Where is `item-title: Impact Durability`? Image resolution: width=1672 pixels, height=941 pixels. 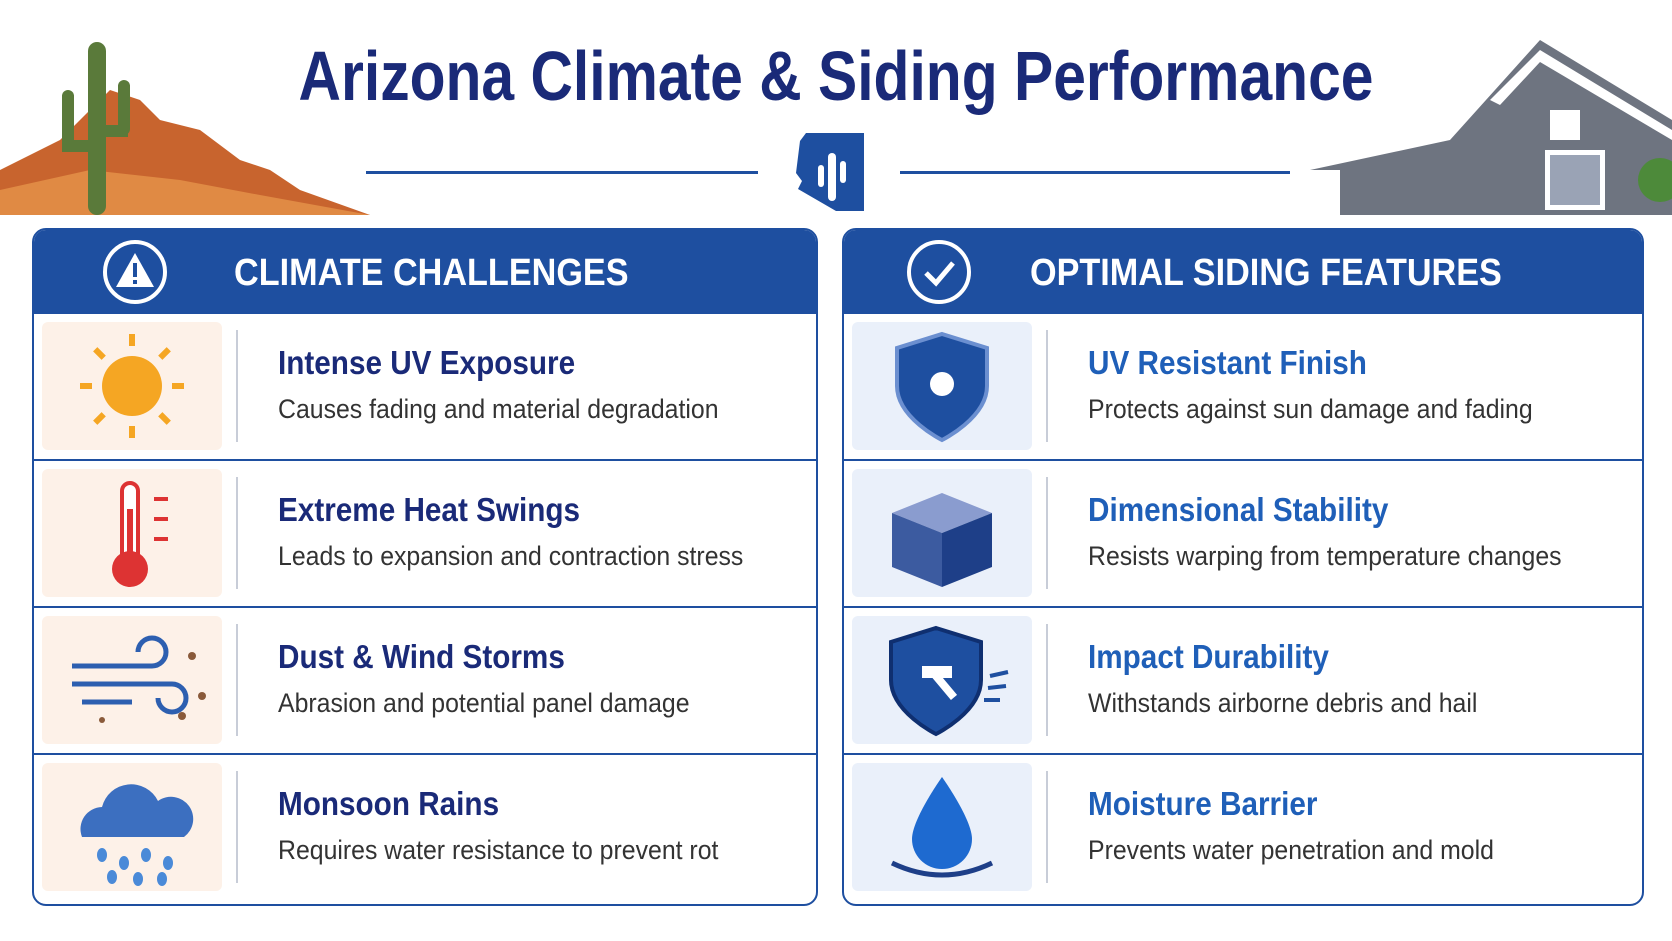 item-title: Impact Durability is located at coordinates (1208, 656).